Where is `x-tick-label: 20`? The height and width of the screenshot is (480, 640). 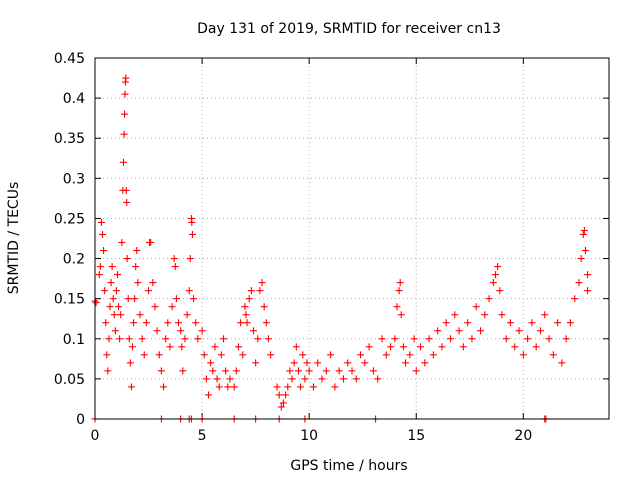
x-tick-label: 20 is located at coordinates (523, 436).